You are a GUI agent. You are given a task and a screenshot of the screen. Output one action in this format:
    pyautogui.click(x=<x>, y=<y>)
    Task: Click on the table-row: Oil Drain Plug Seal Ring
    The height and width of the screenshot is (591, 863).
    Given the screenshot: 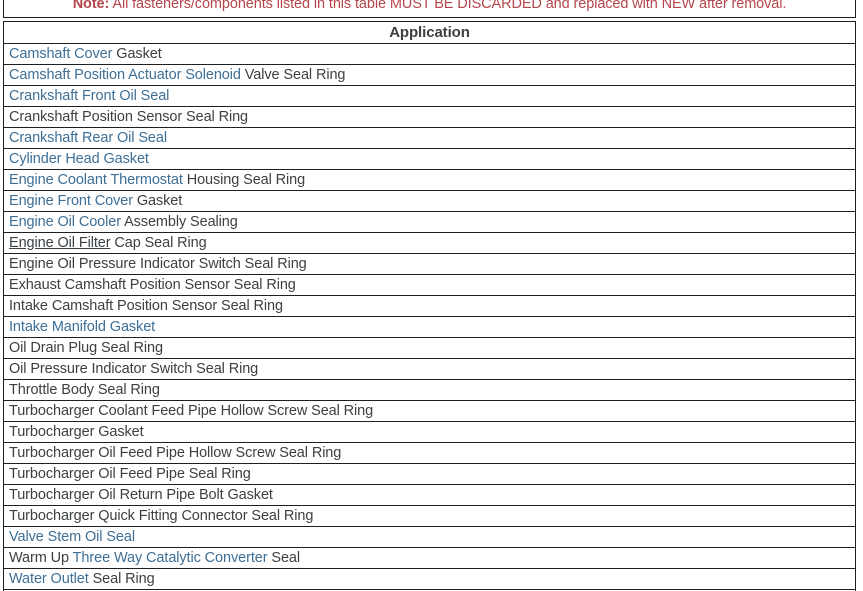 What is the action you would take?
    pyautogui.click(x=429, y=348)
    